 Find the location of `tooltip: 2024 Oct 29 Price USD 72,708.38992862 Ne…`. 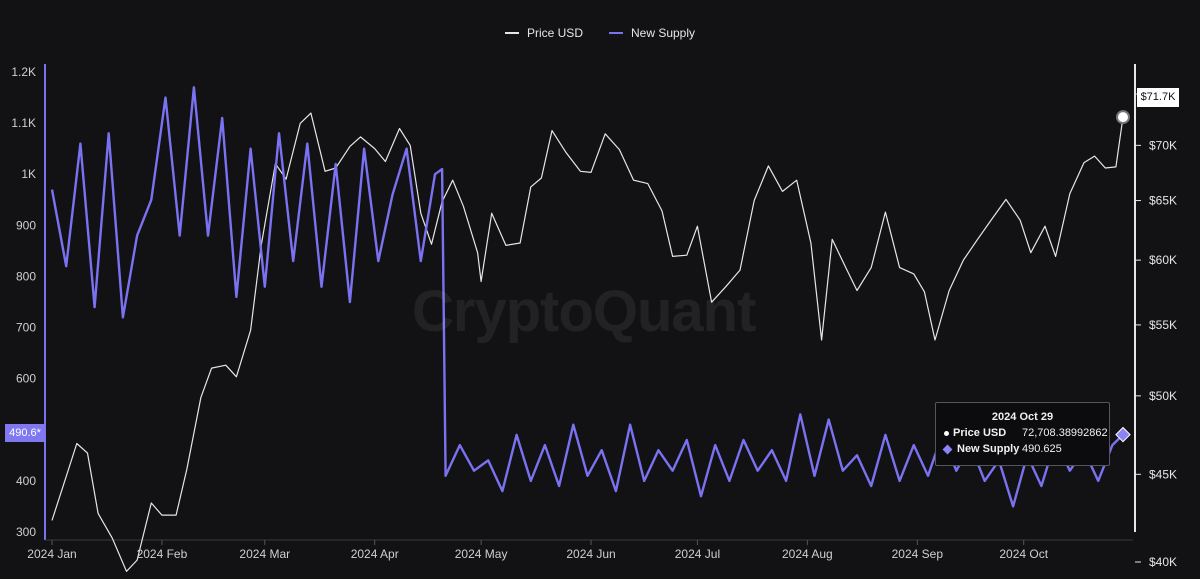

tooltip: 2024 Oct 29 Price USD 72,708.38992862 Ne… is located at coordinates (1022, 434).